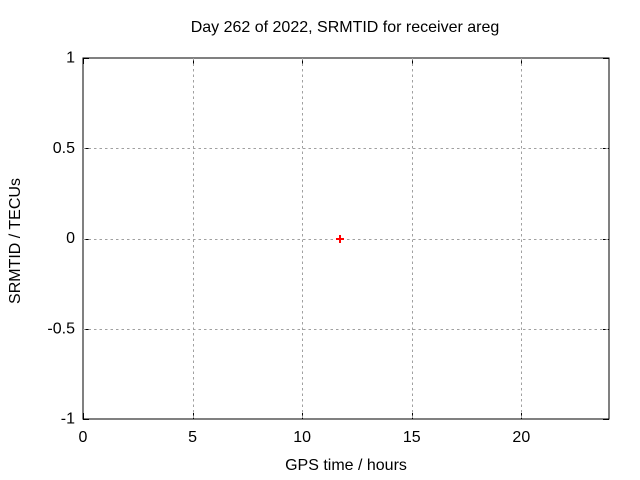 The height and width of the screenshot is (480, 640). What do you see at coordinates (340, 239) in the screenshot?
I see `data-point-marker` at bounding box center [340, 239].